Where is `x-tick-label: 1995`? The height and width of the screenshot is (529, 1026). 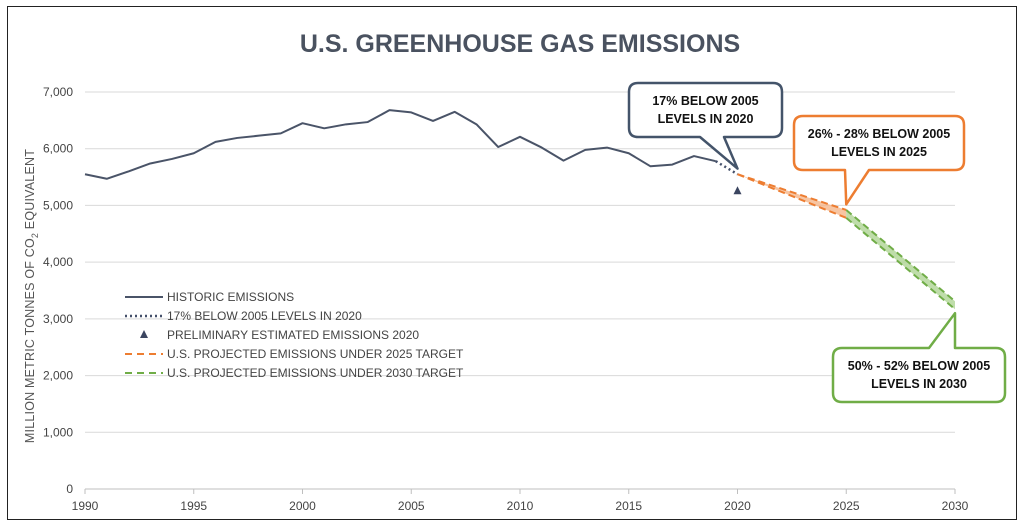 x-tick-label: 1995 is located at coordinates (193, 506).